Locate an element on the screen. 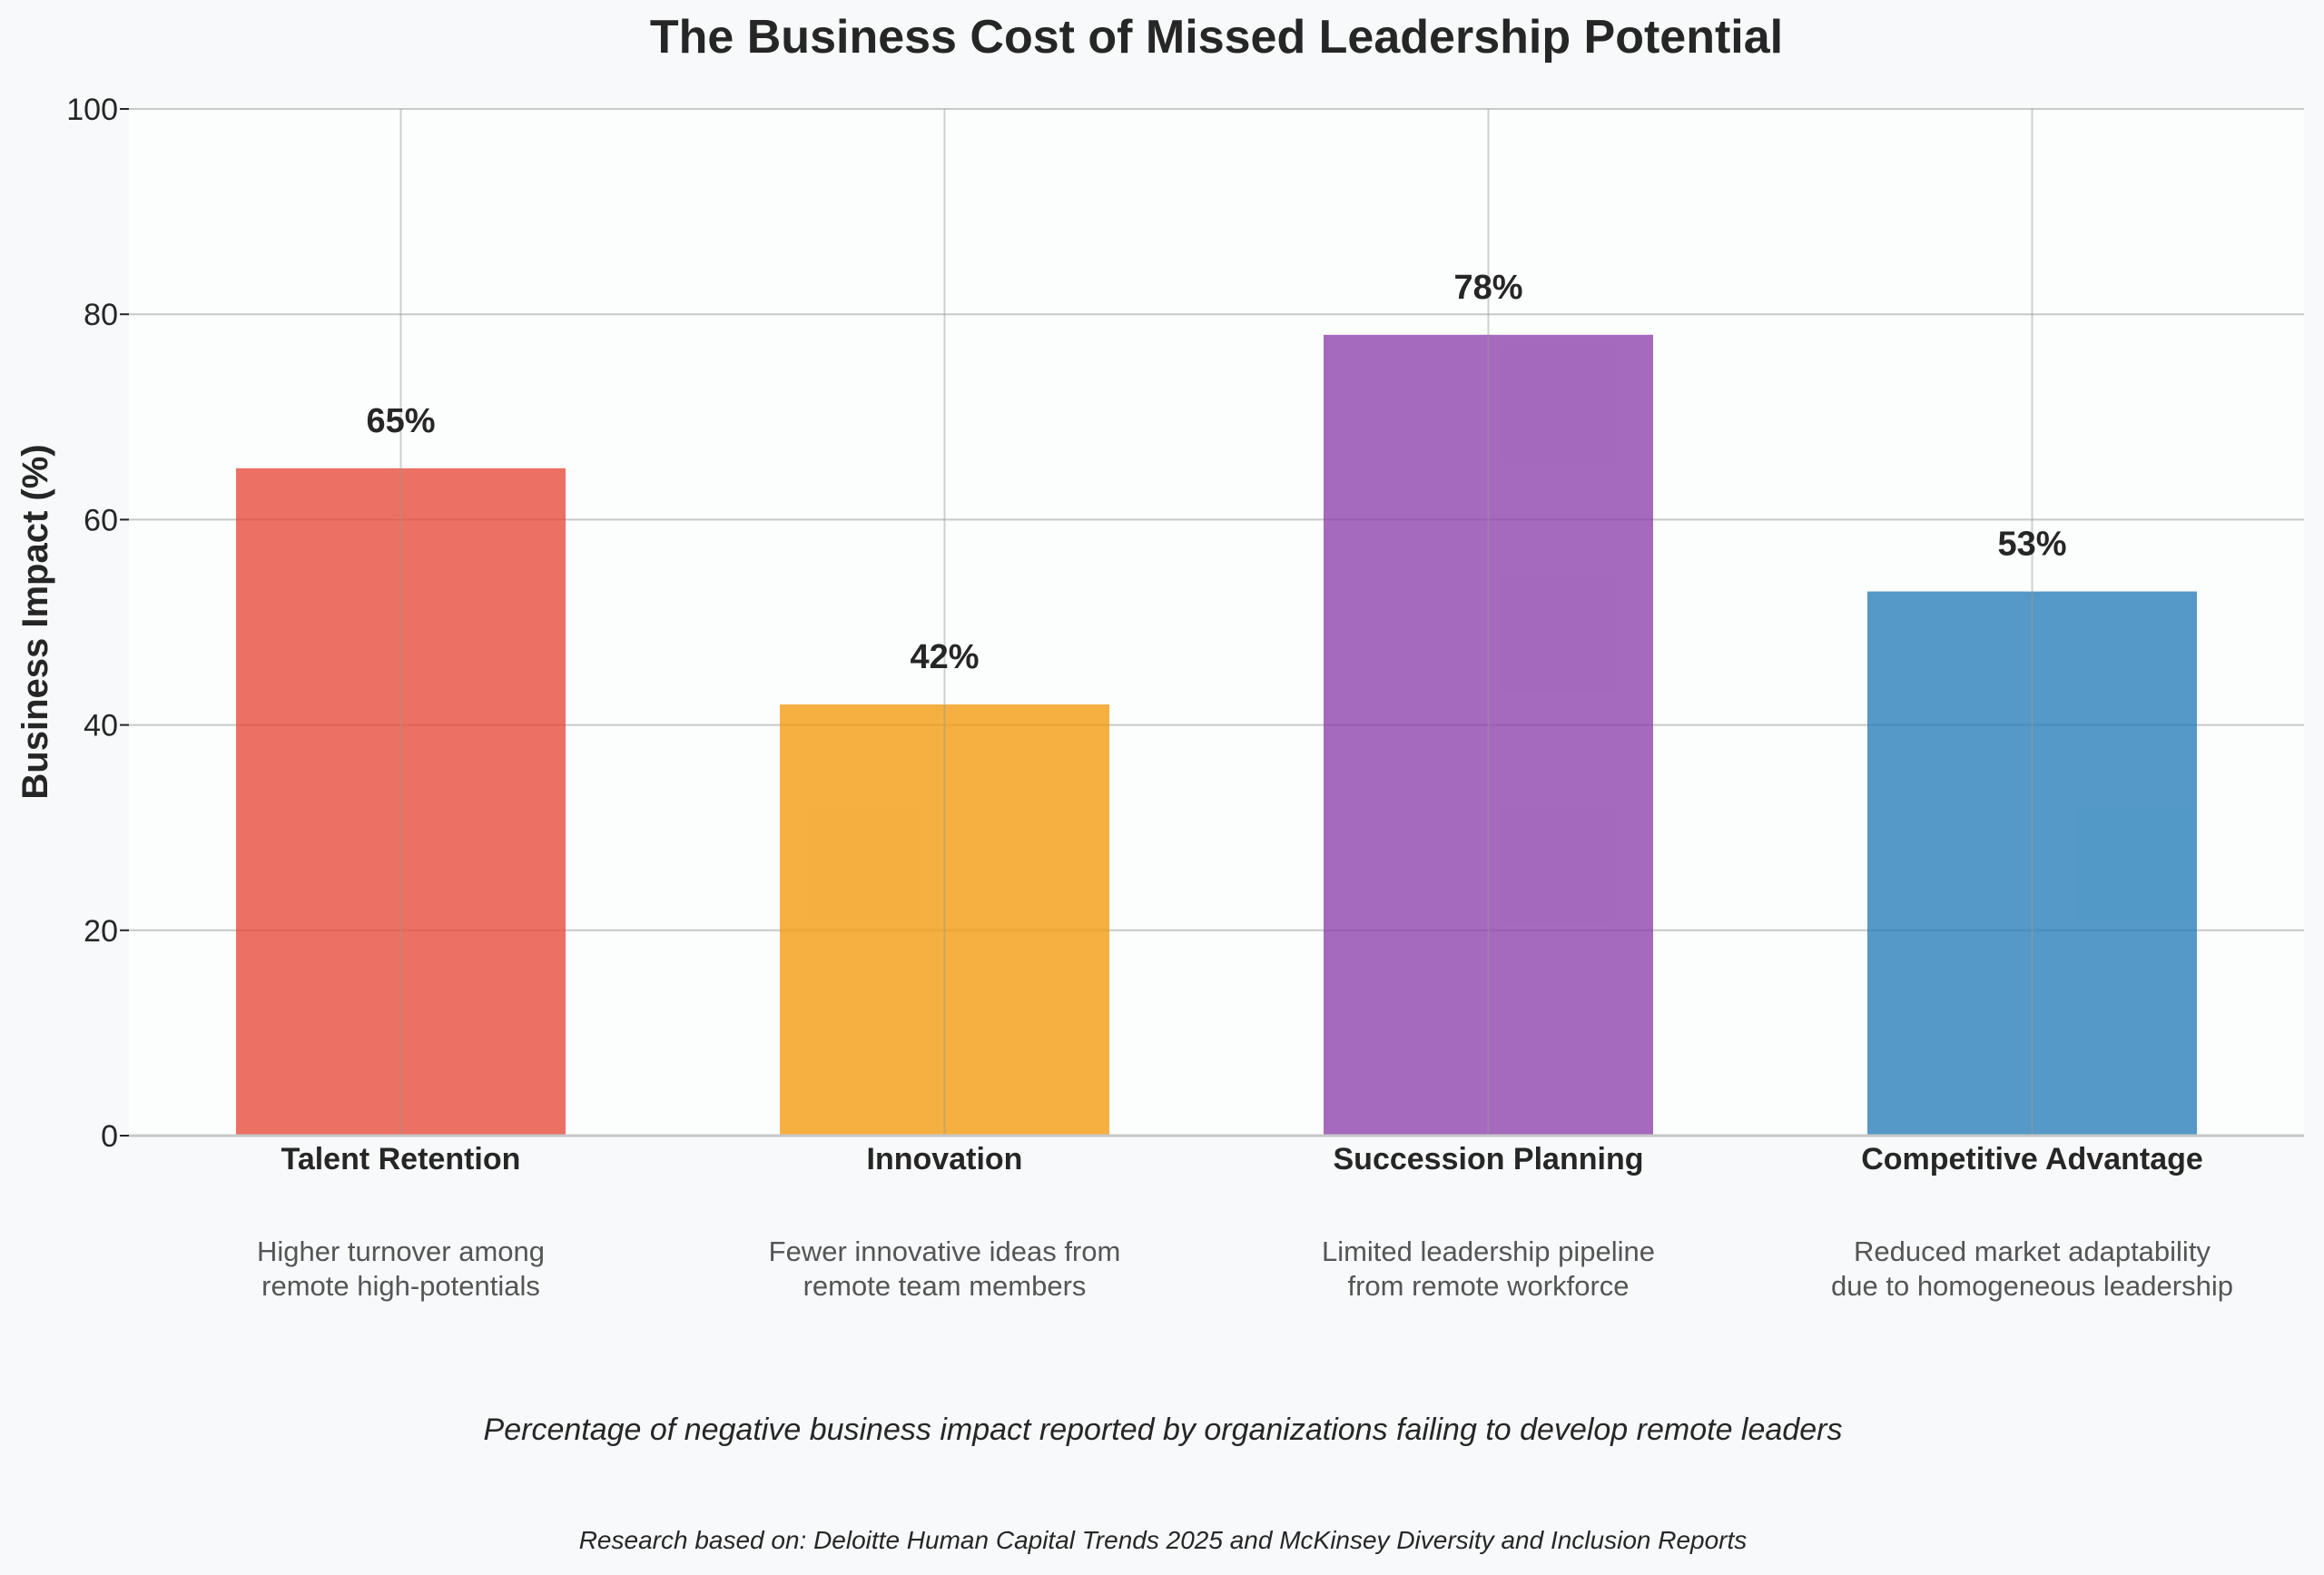 This screenshot has width=2324, height=1575. x-tick-label: Innovation is located at coordinates (945, 1159).